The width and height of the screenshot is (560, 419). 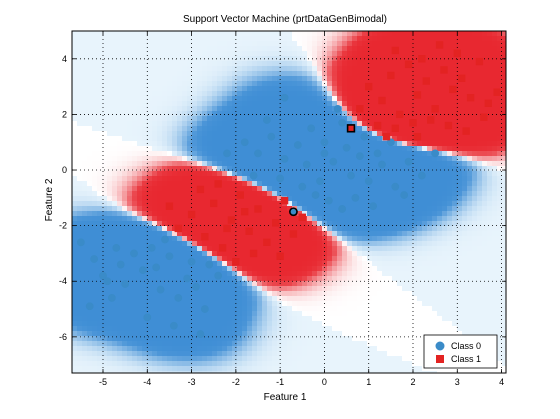 I want to click on x-tick-label: -3, so click(x=192, y=382).